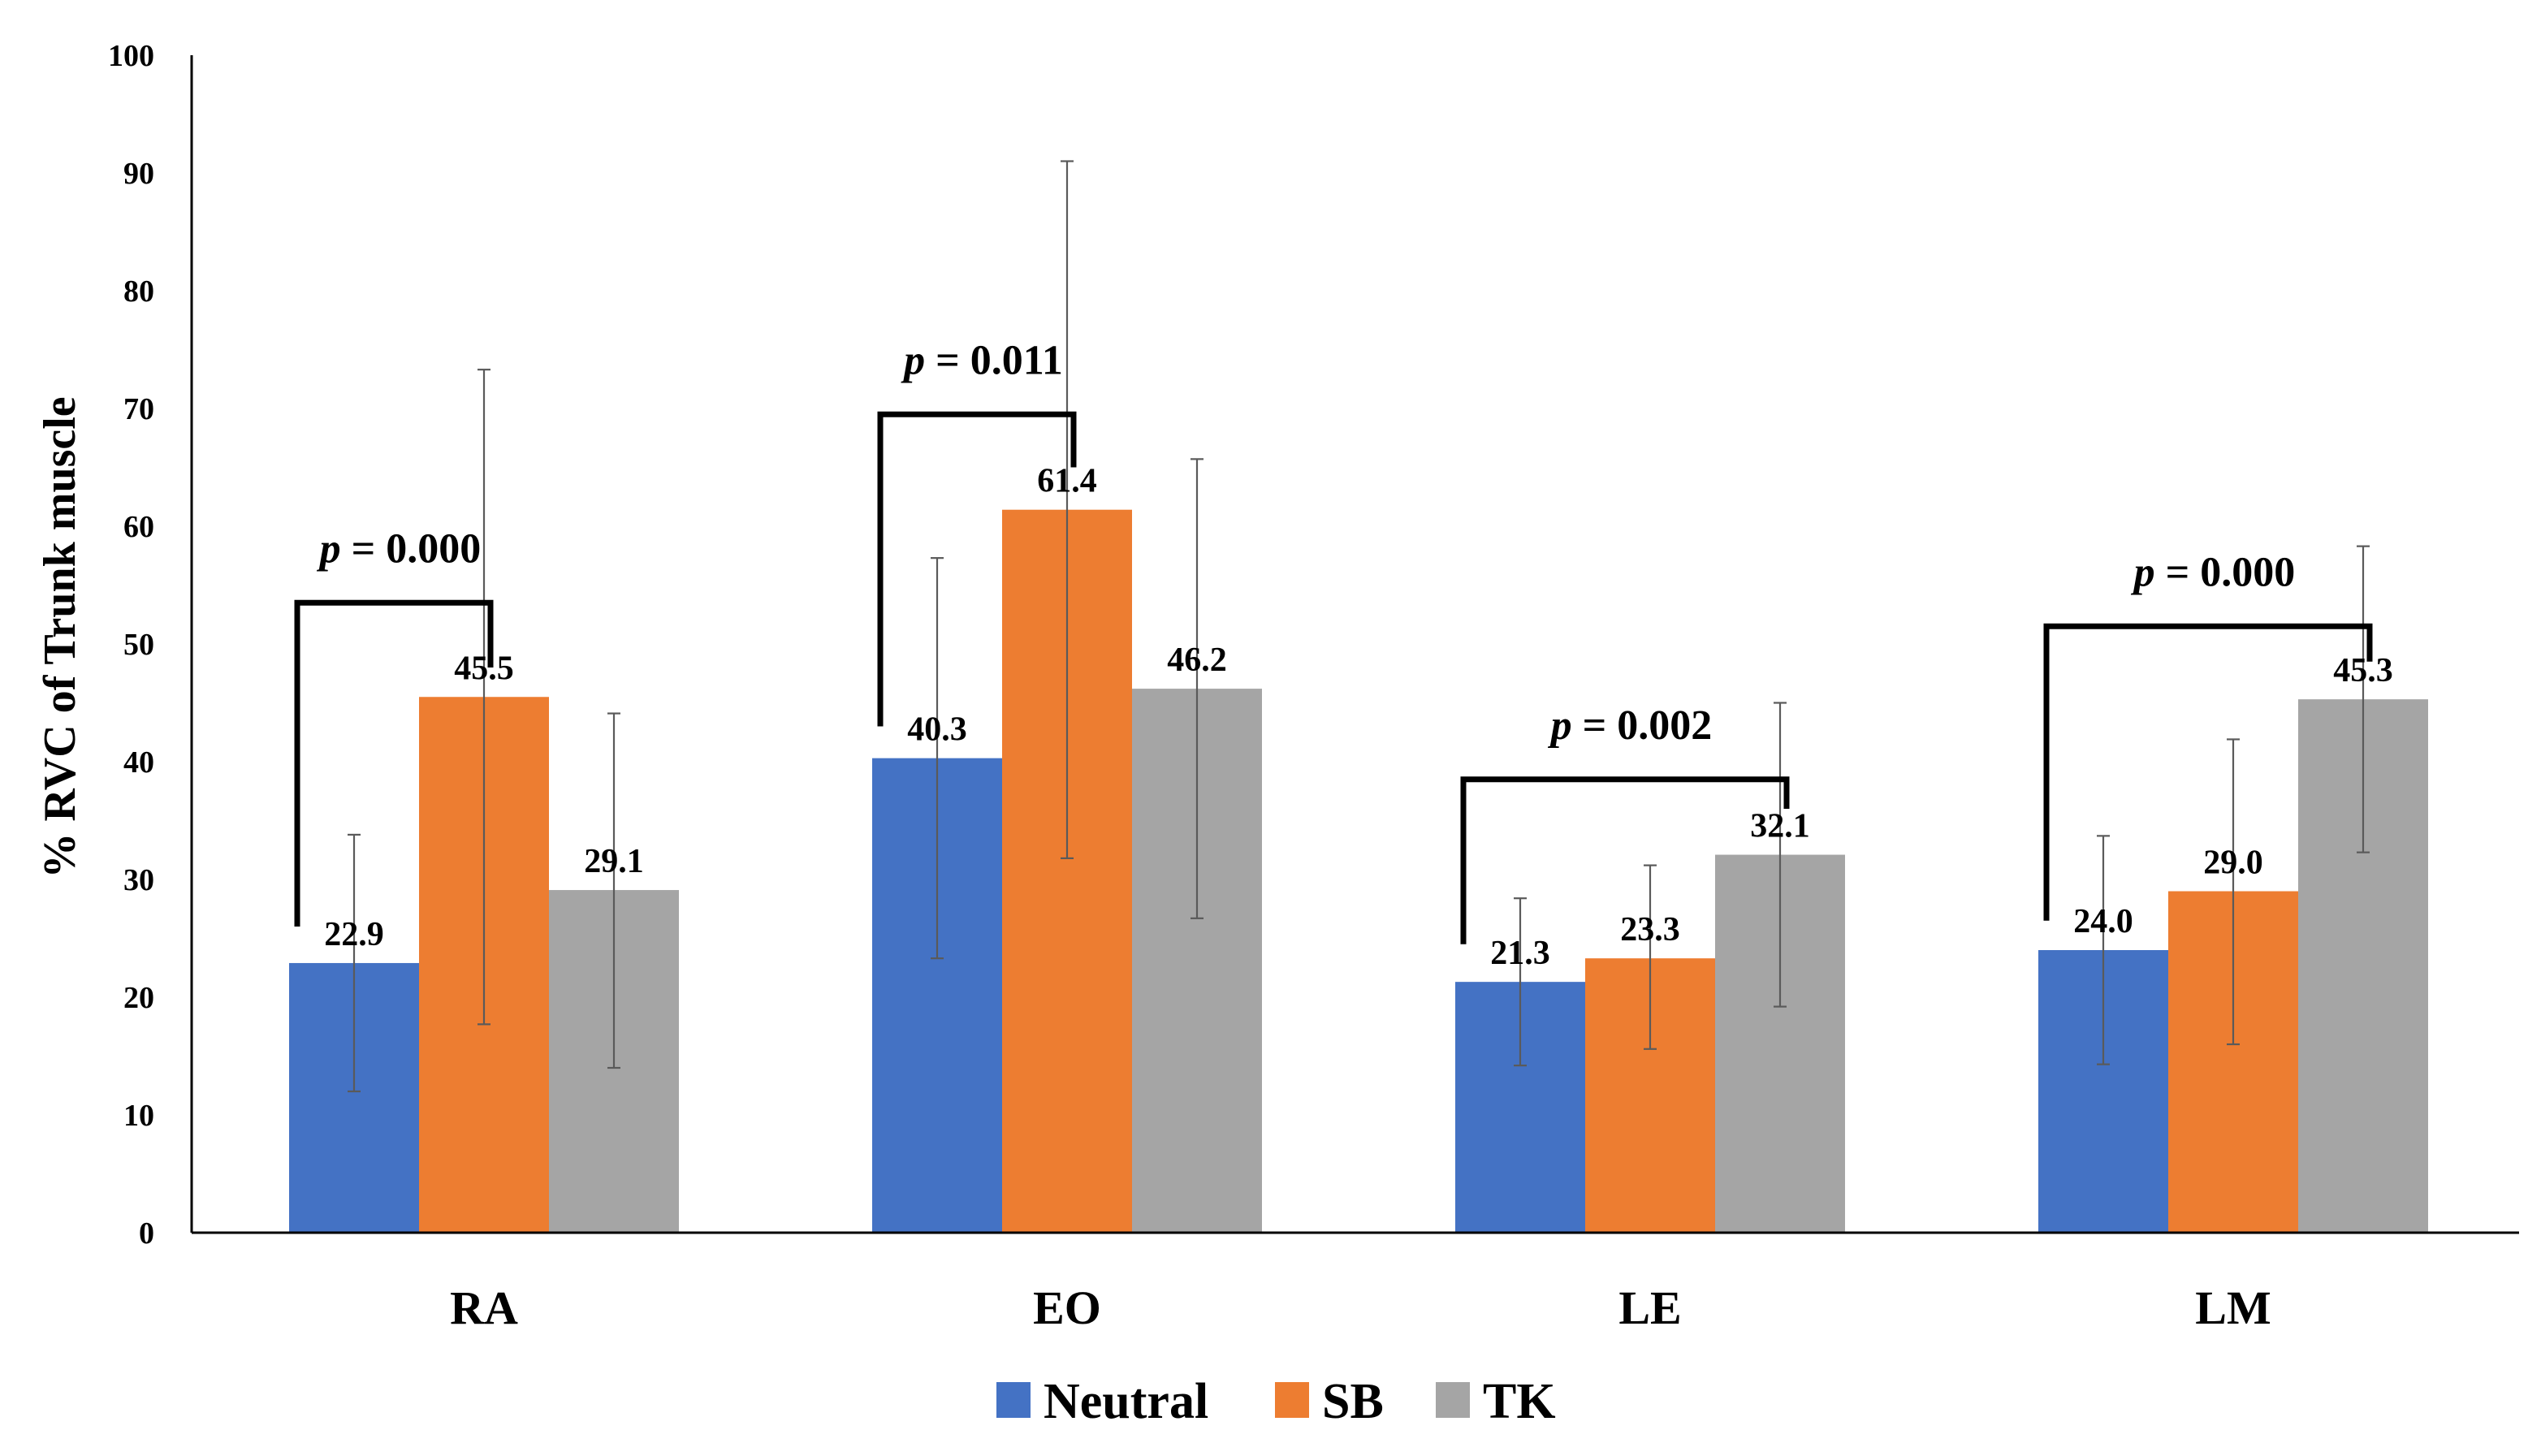 This screenshot has height=1456, width=2528. I want to click on legend-label: SB, so click(1353, 1401).